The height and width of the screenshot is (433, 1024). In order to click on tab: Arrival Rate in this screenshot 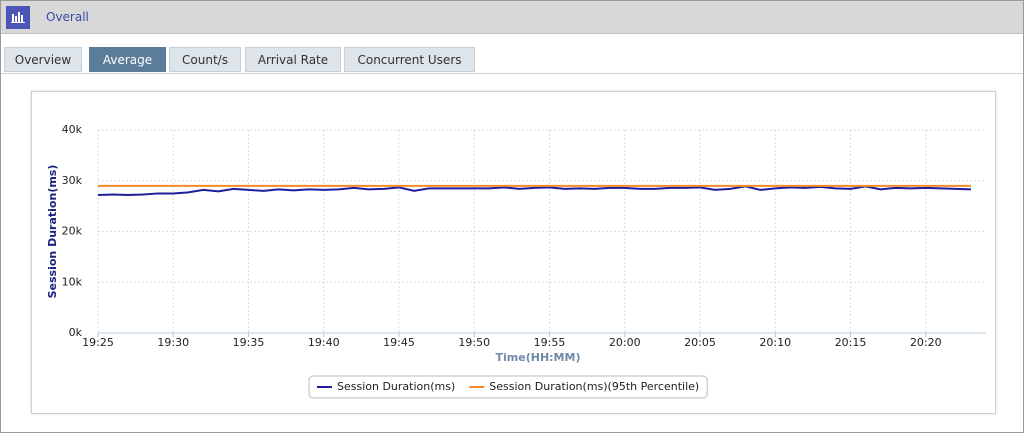, I will do `click(293, 59)`.